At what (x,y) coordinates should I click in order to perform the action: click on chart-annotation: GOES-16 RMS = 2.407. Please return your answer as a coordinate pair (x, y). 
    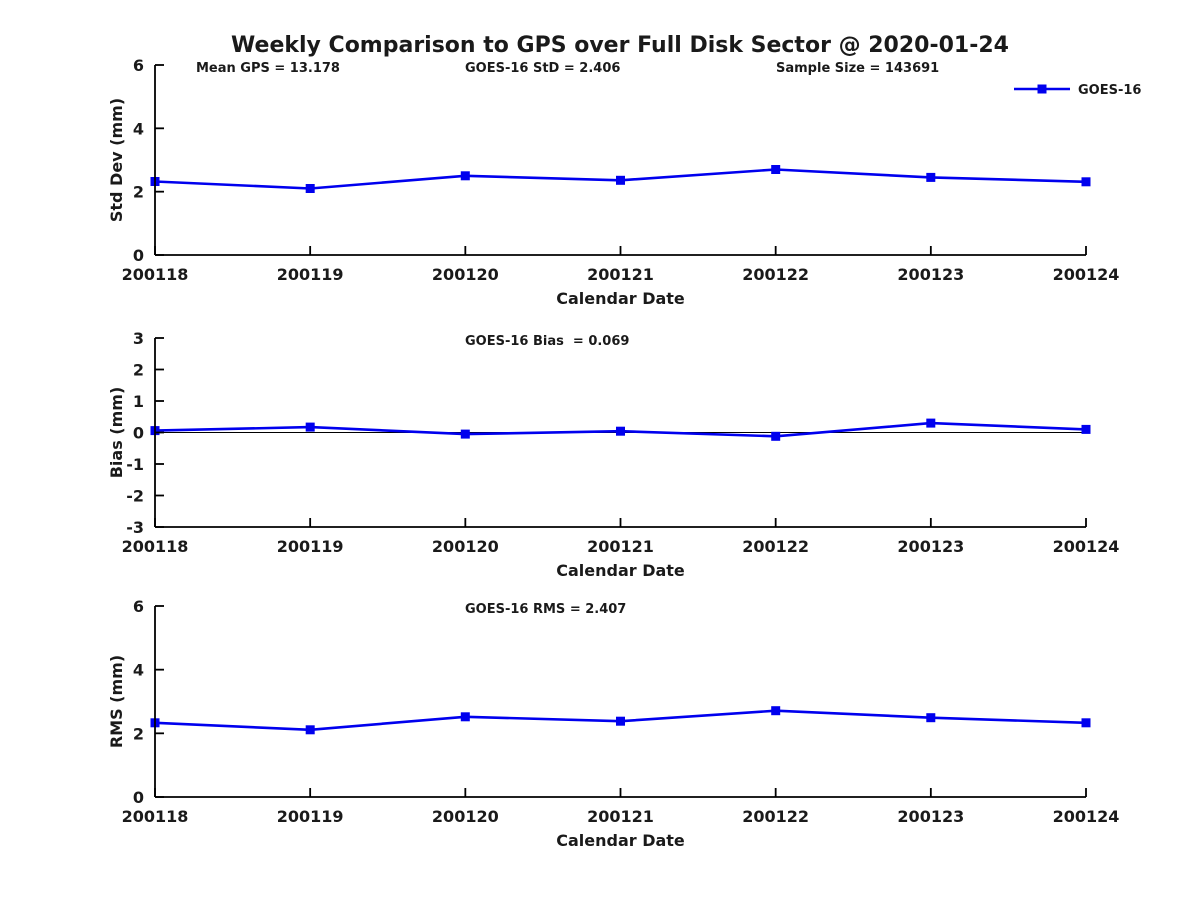
    Looking at the image, I should click on (545, 609).